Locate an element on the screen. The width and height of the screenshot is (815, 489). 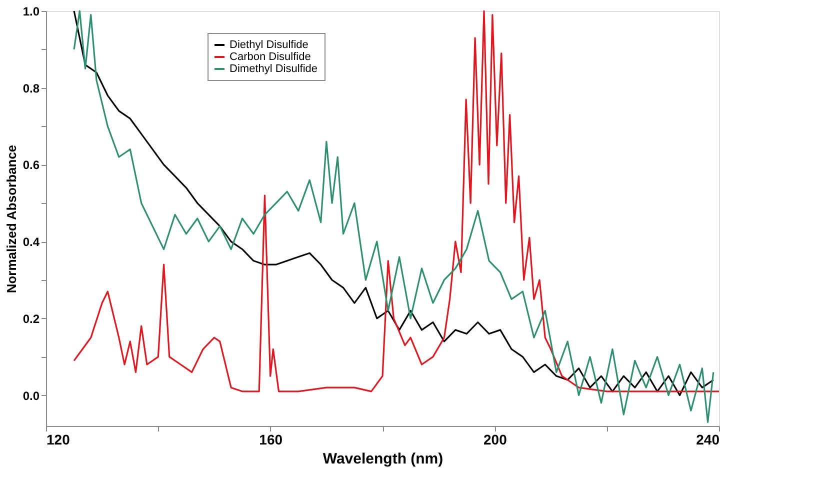
y-axis-title: Normalized Absorbance is located at coordinates (11, 219).